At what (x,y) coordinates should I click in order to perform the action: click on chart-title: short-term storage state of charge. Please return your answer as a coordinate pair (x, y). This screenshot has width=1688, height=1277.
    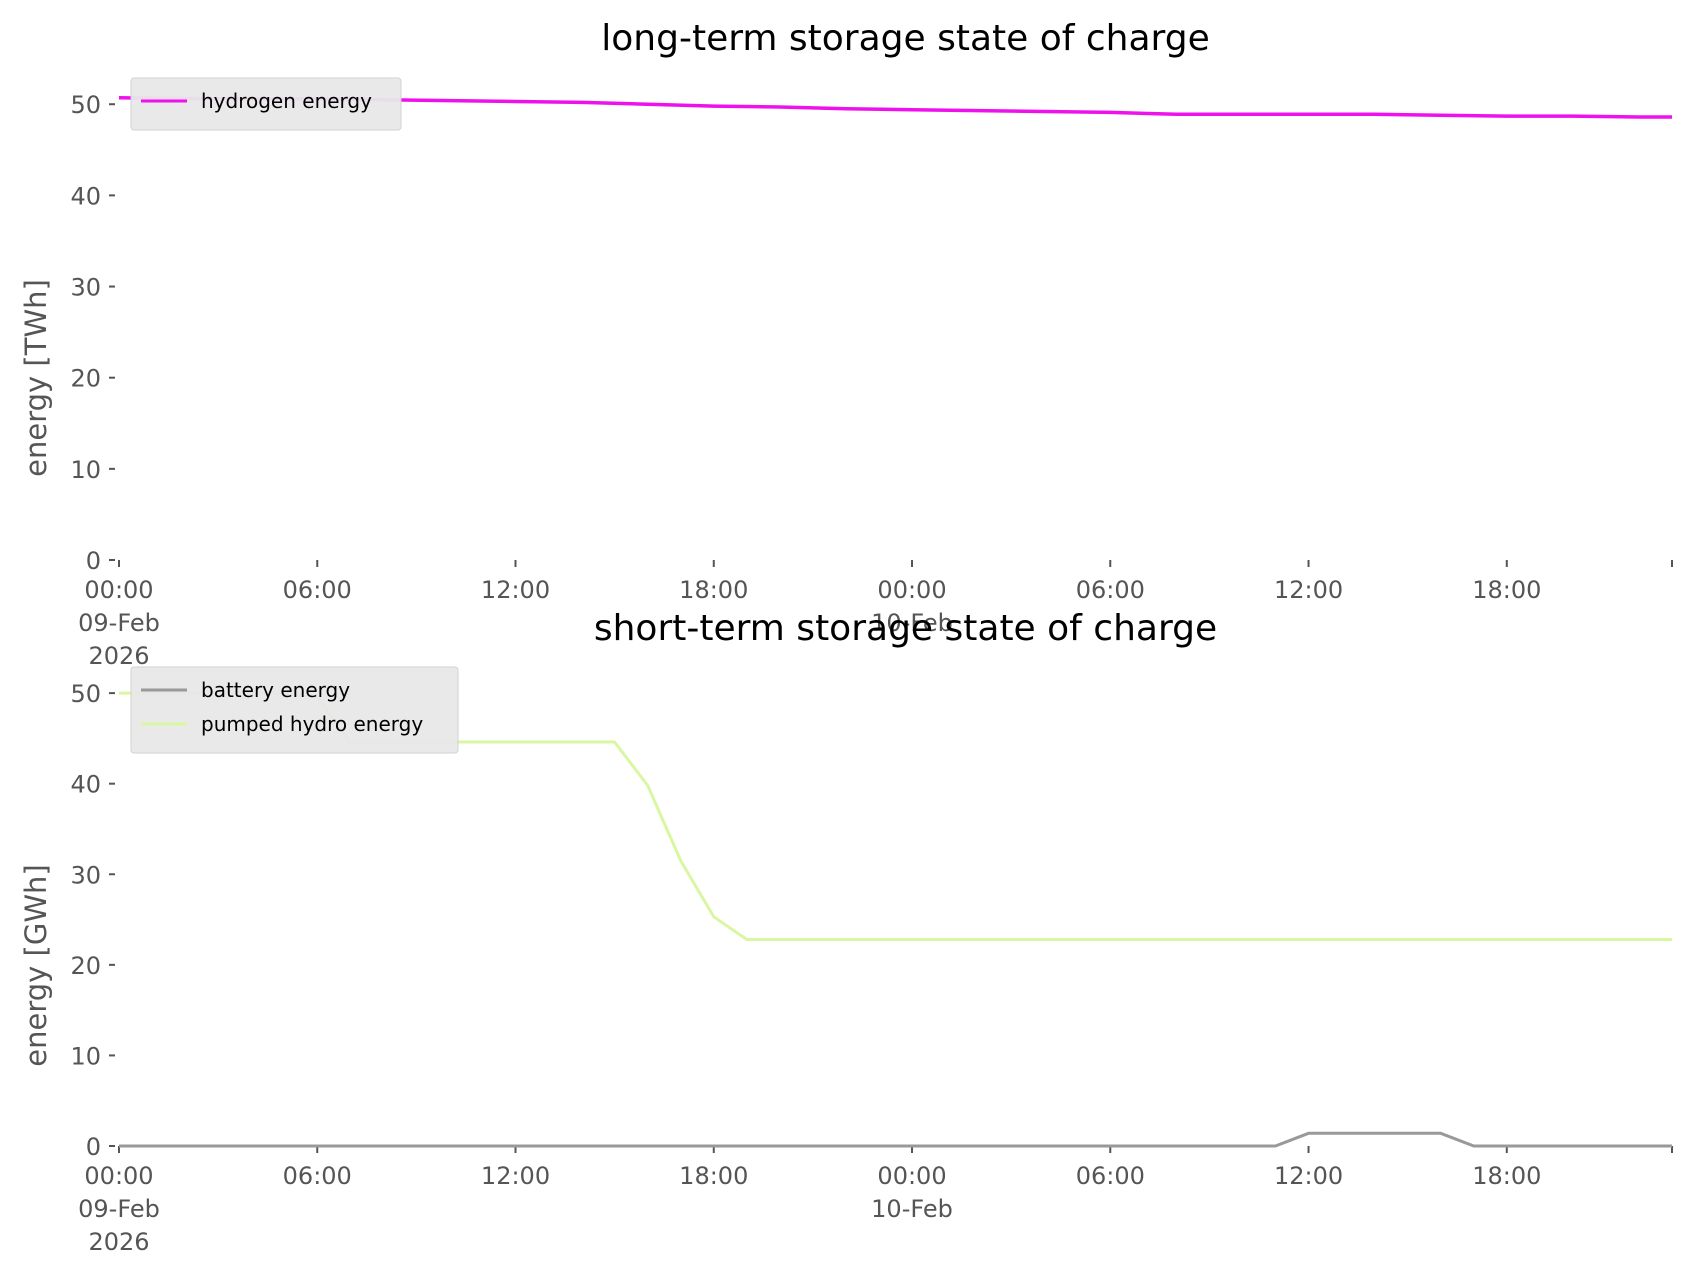
    Looking at the image, I should click on (905, 628).